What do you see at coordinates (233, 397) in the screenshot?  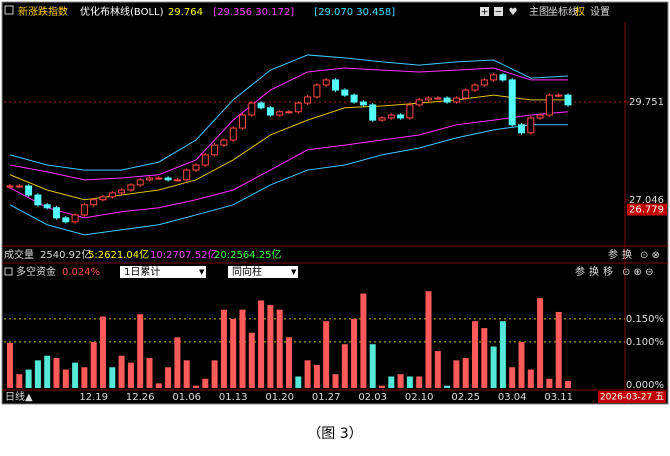 I see `x-tick-label: 01.13` at bounding box center [233, 397].